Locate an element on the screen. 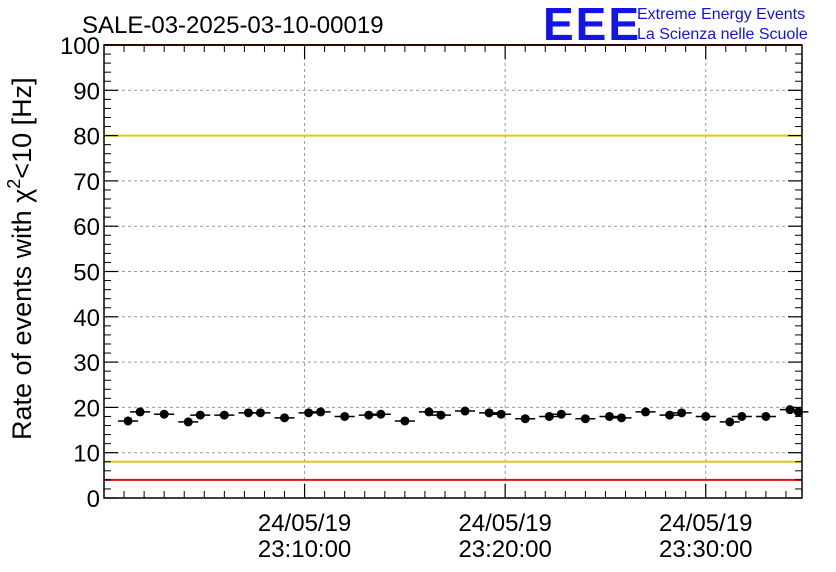 The image size is (836, 572). eee-logo-mark: EEE is located at coordinates (592, 25).